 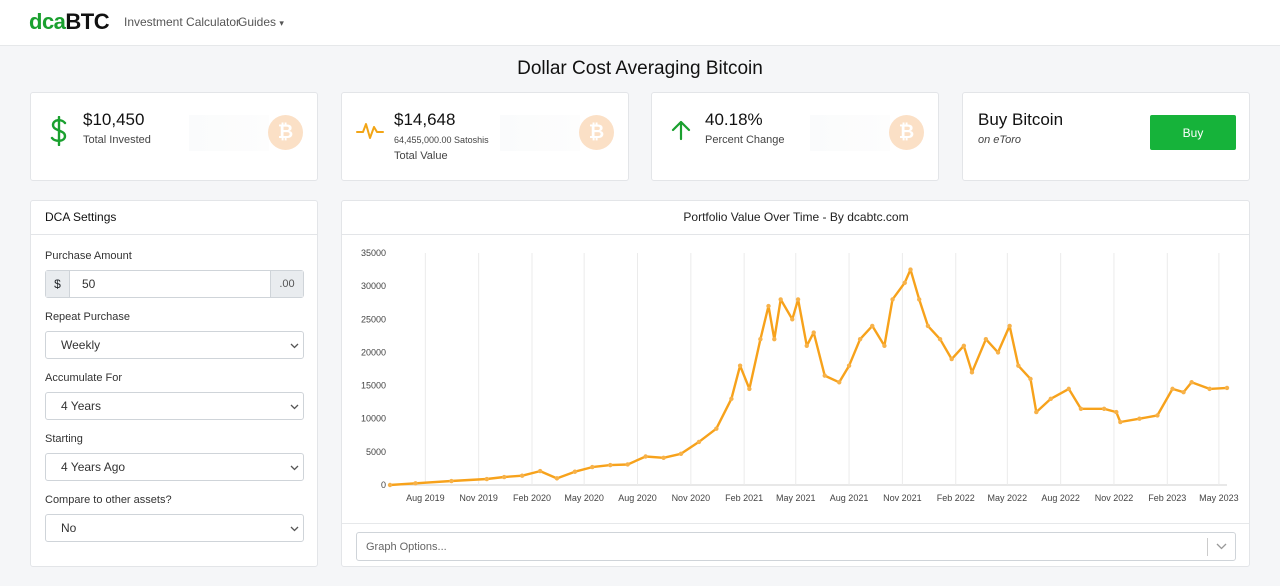 What do you see at coordinates (69, 528) in the screenshot?
I see `compare-value: No` at bounding box center [69, 528].